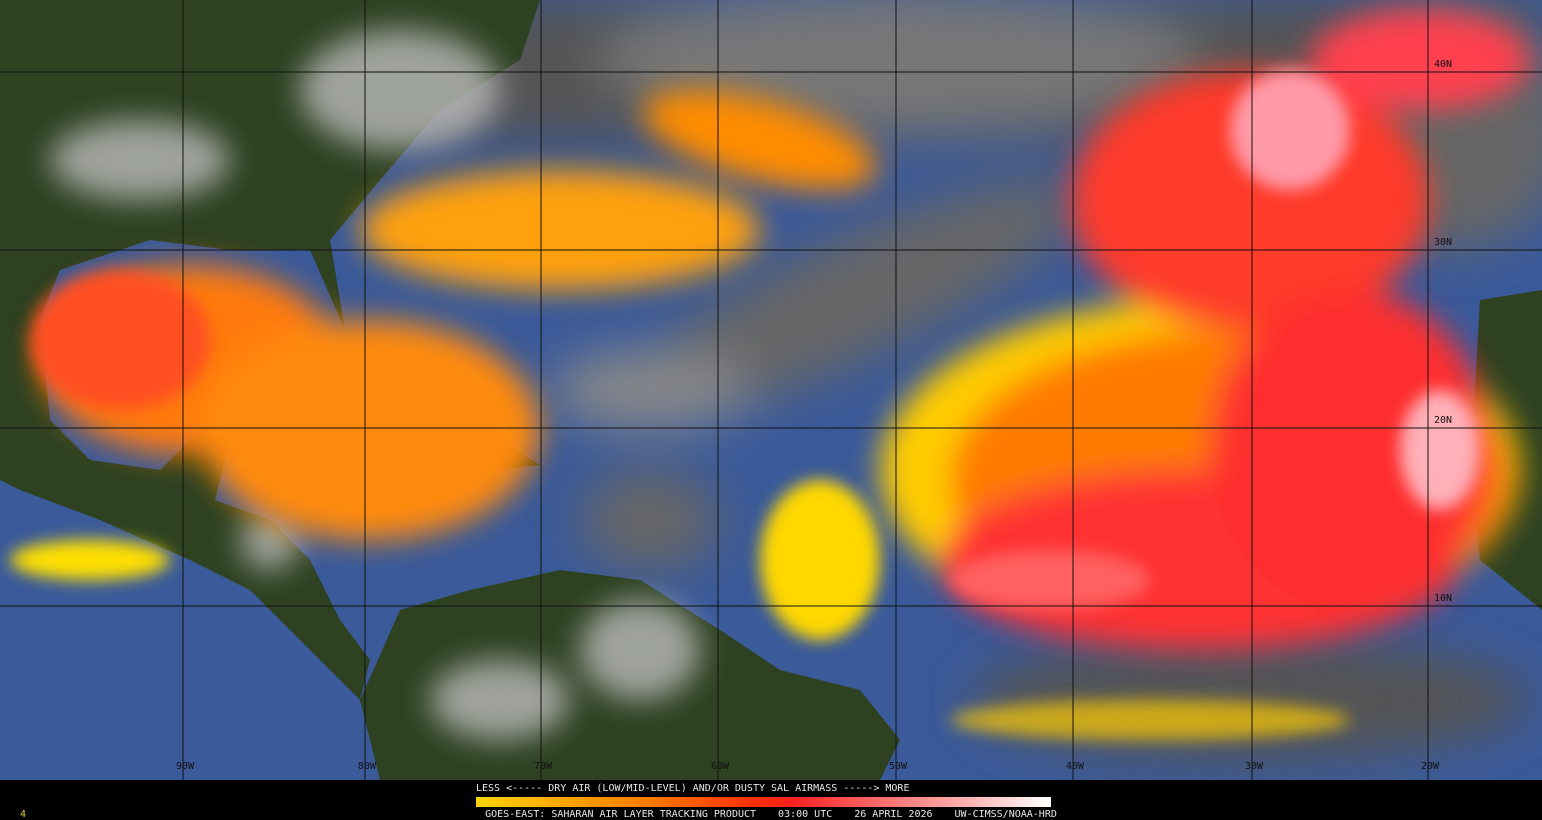 The image size is (1542, 820). What do you see at coordinates (1443, 242) in the screenshot?
I see `lat-label: 30N` at bounding box center [1443, 242].